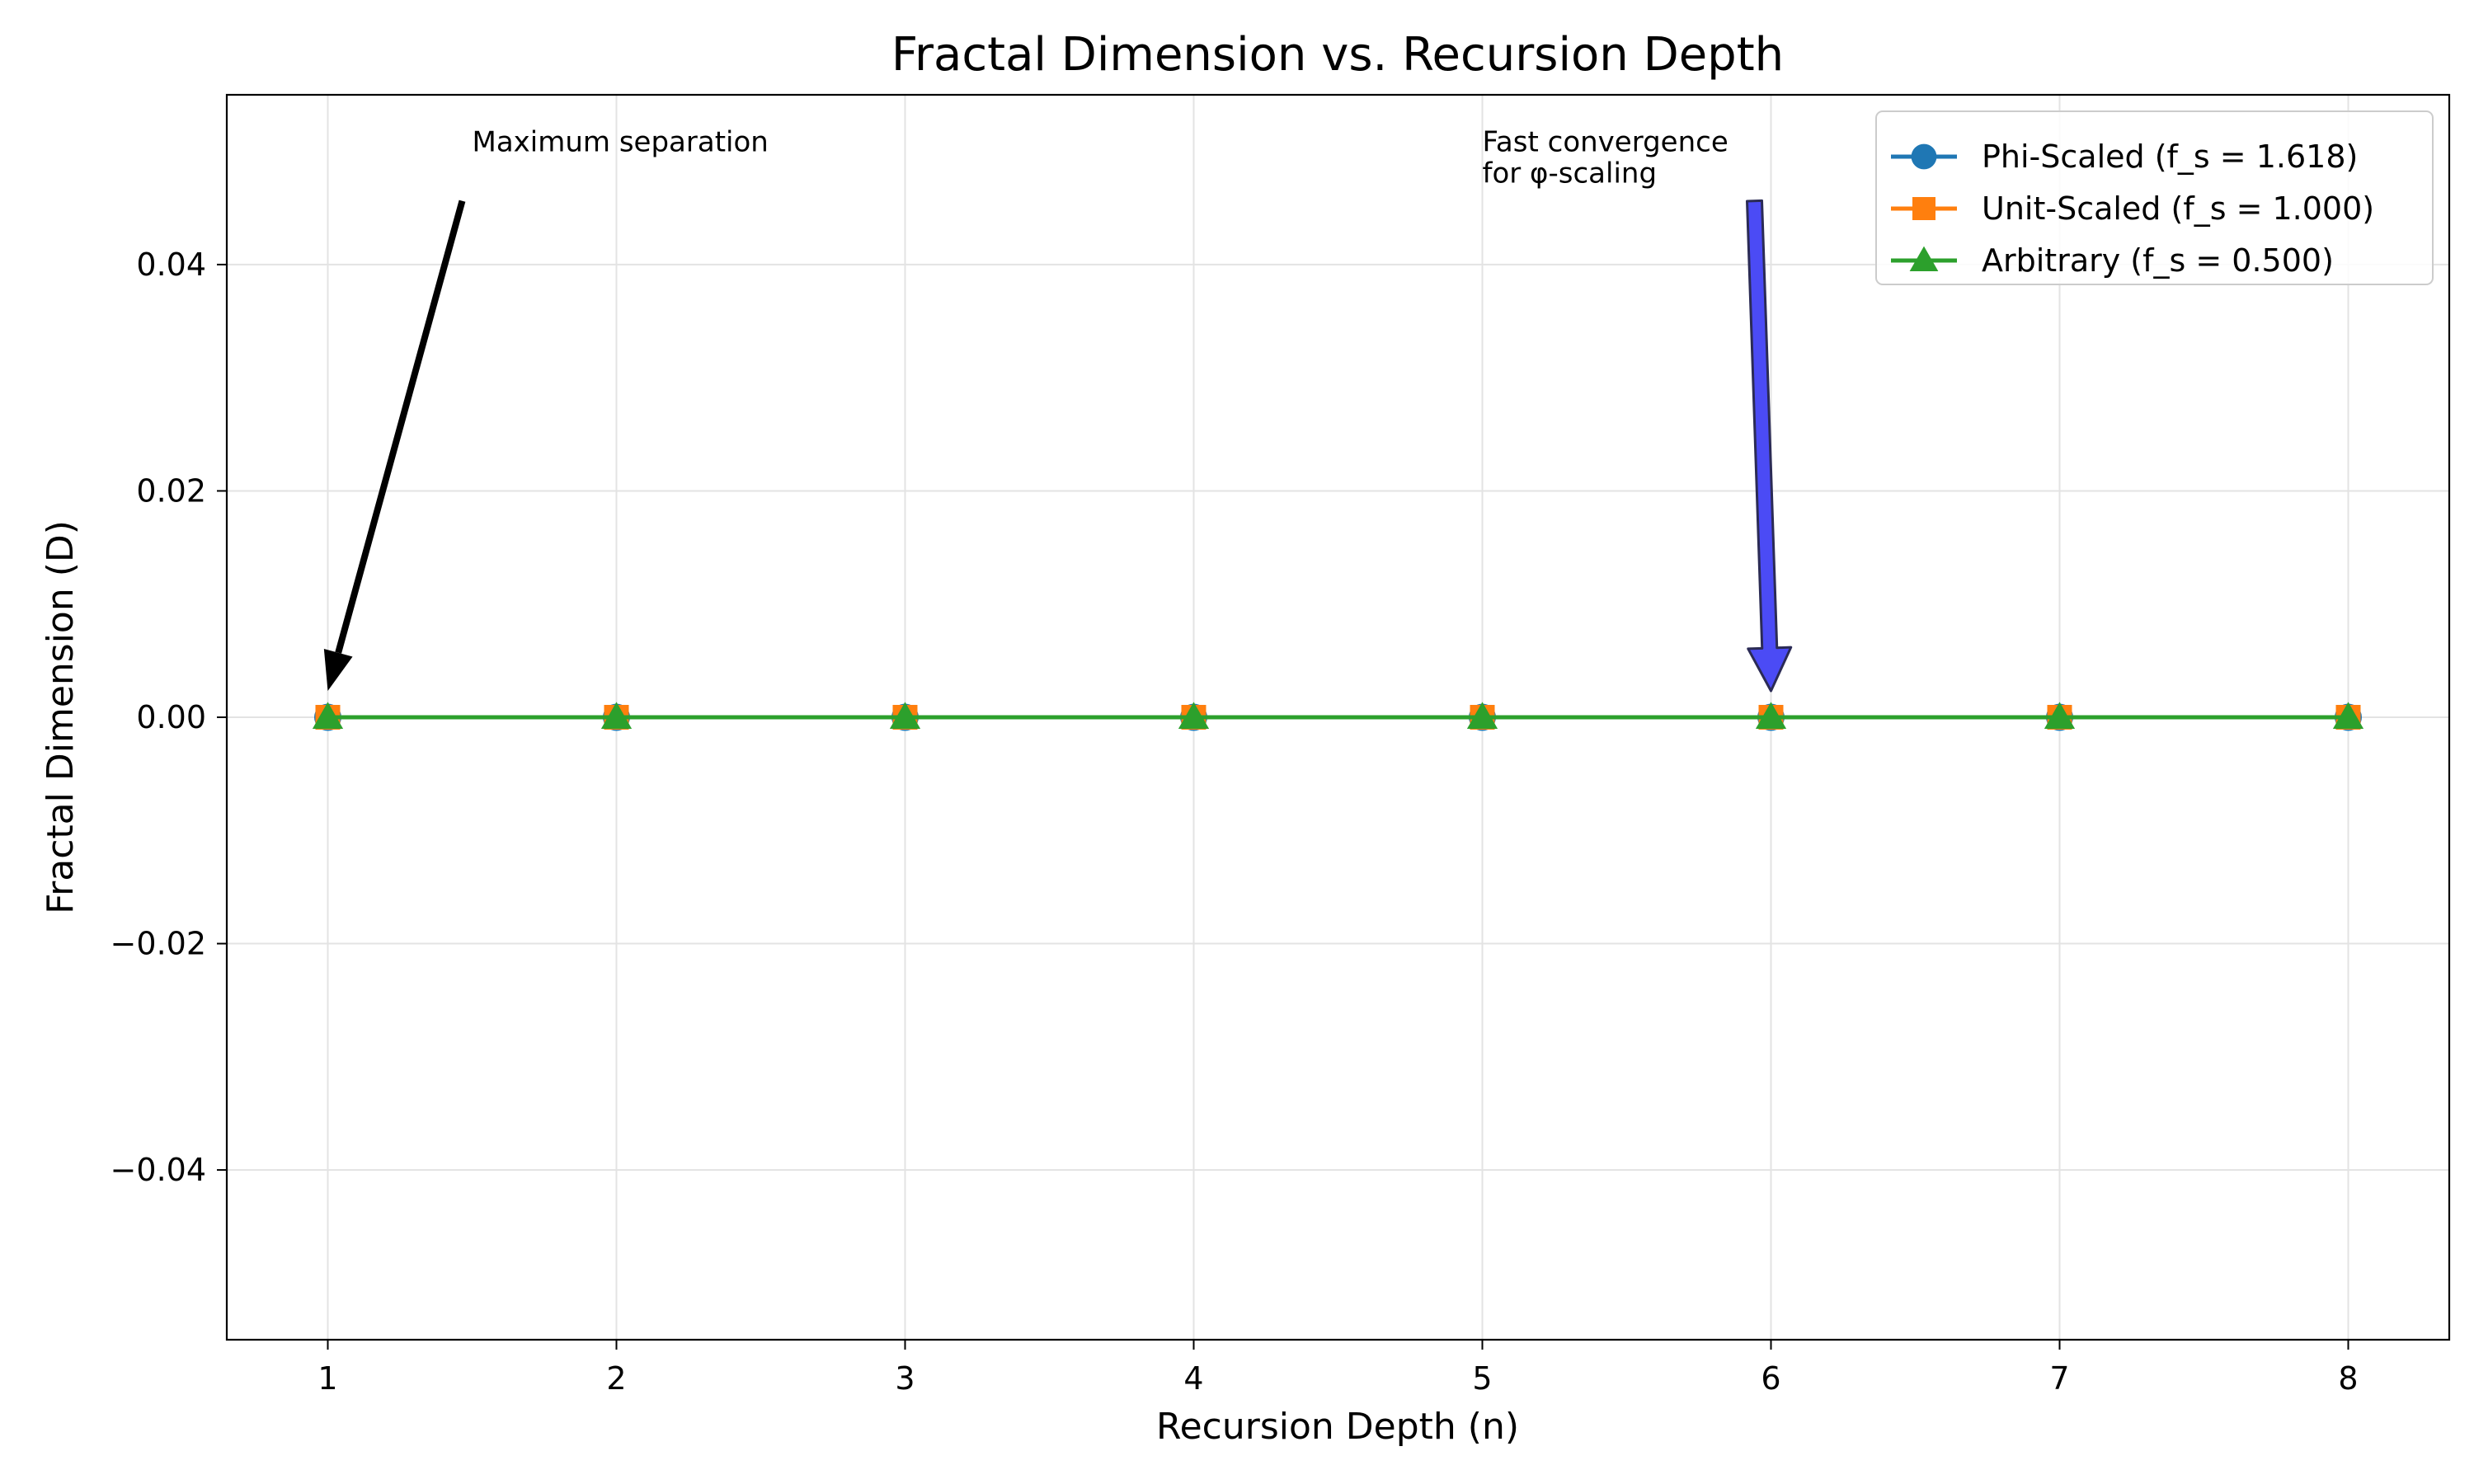 The image size is (2474, 1484). What do you see at coordinates (616, 1378) in the screenshot?
I see `x-tick-label: 2` at bounding box center [616, 1378].